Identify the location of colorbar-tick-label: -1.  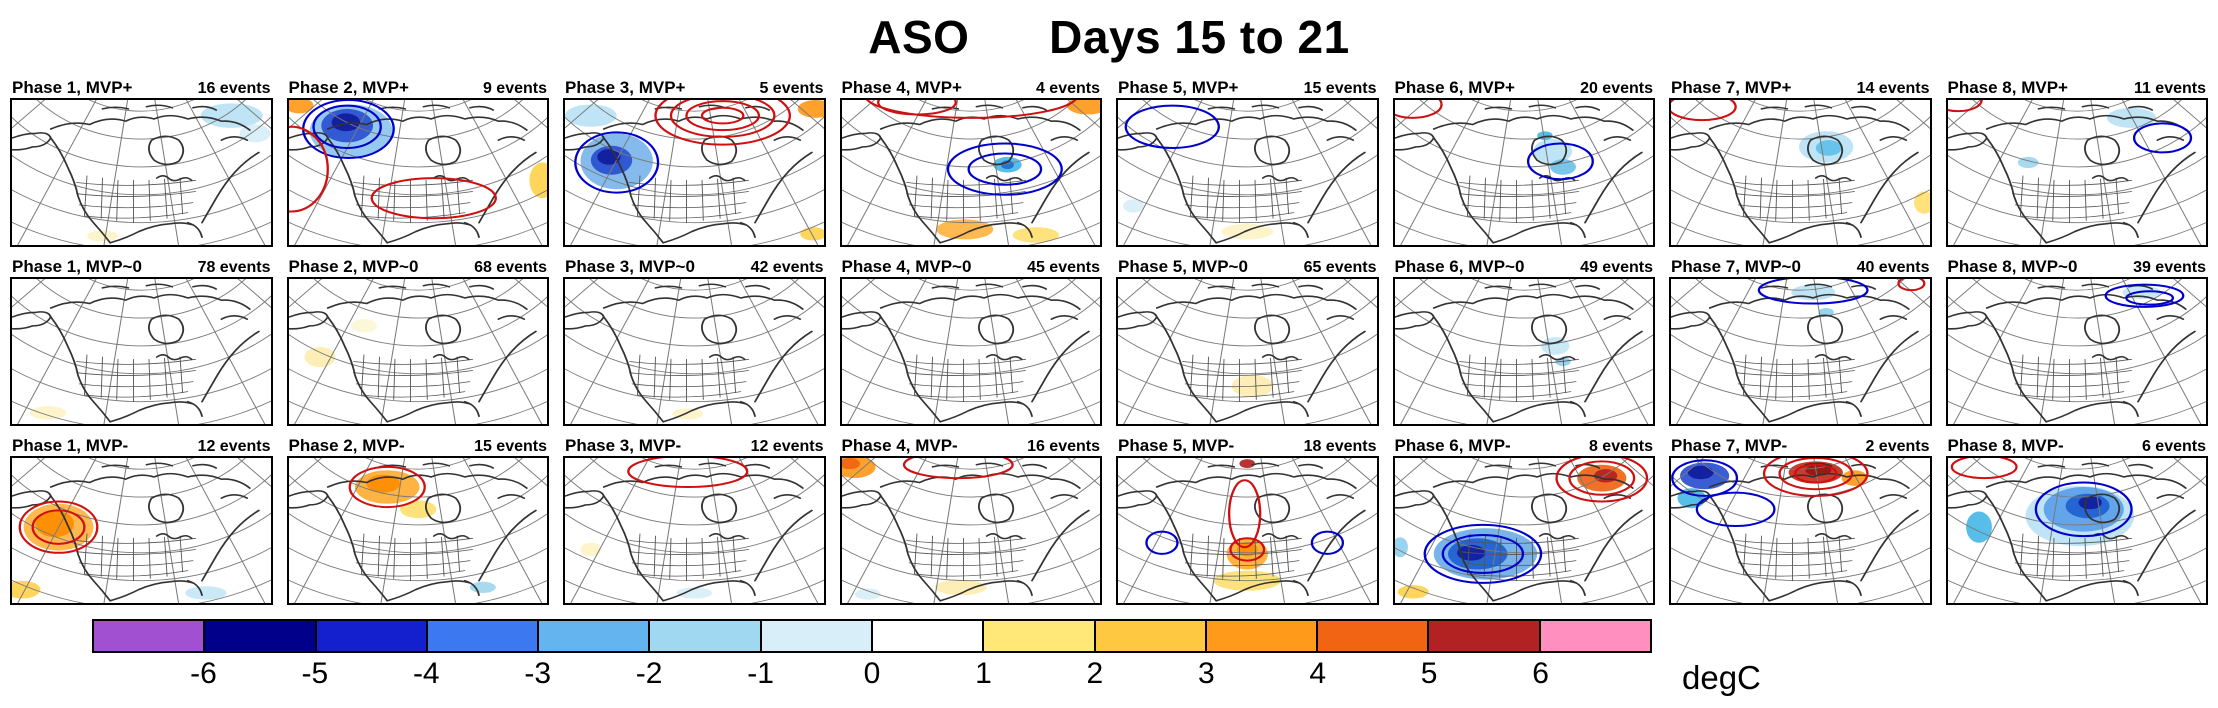
(760, 673).